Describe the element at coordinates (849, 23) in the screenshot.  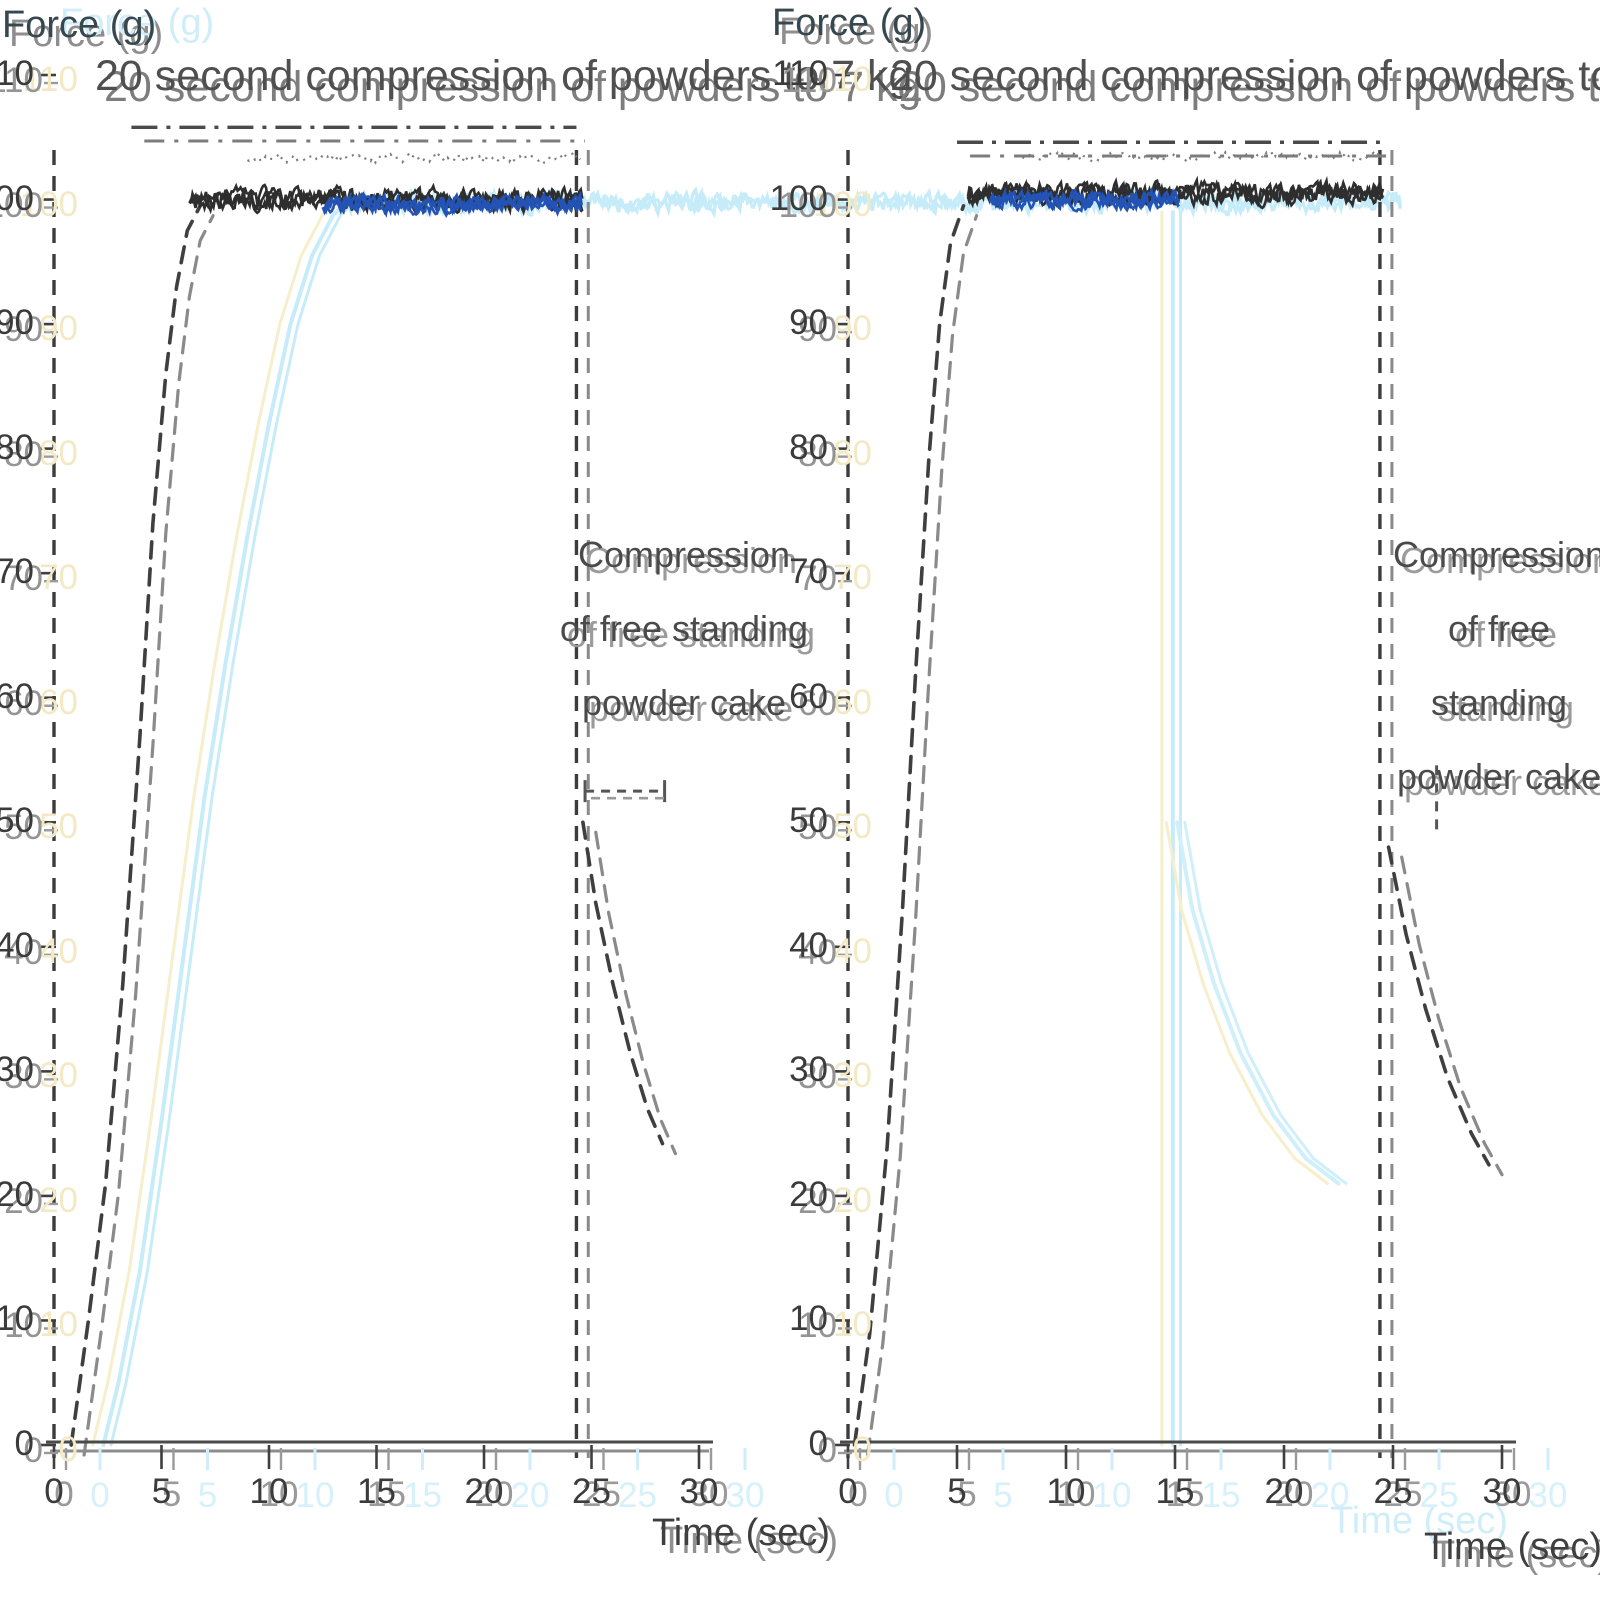
I see `panel-right-y-axis-label: Force (g)` at that location.